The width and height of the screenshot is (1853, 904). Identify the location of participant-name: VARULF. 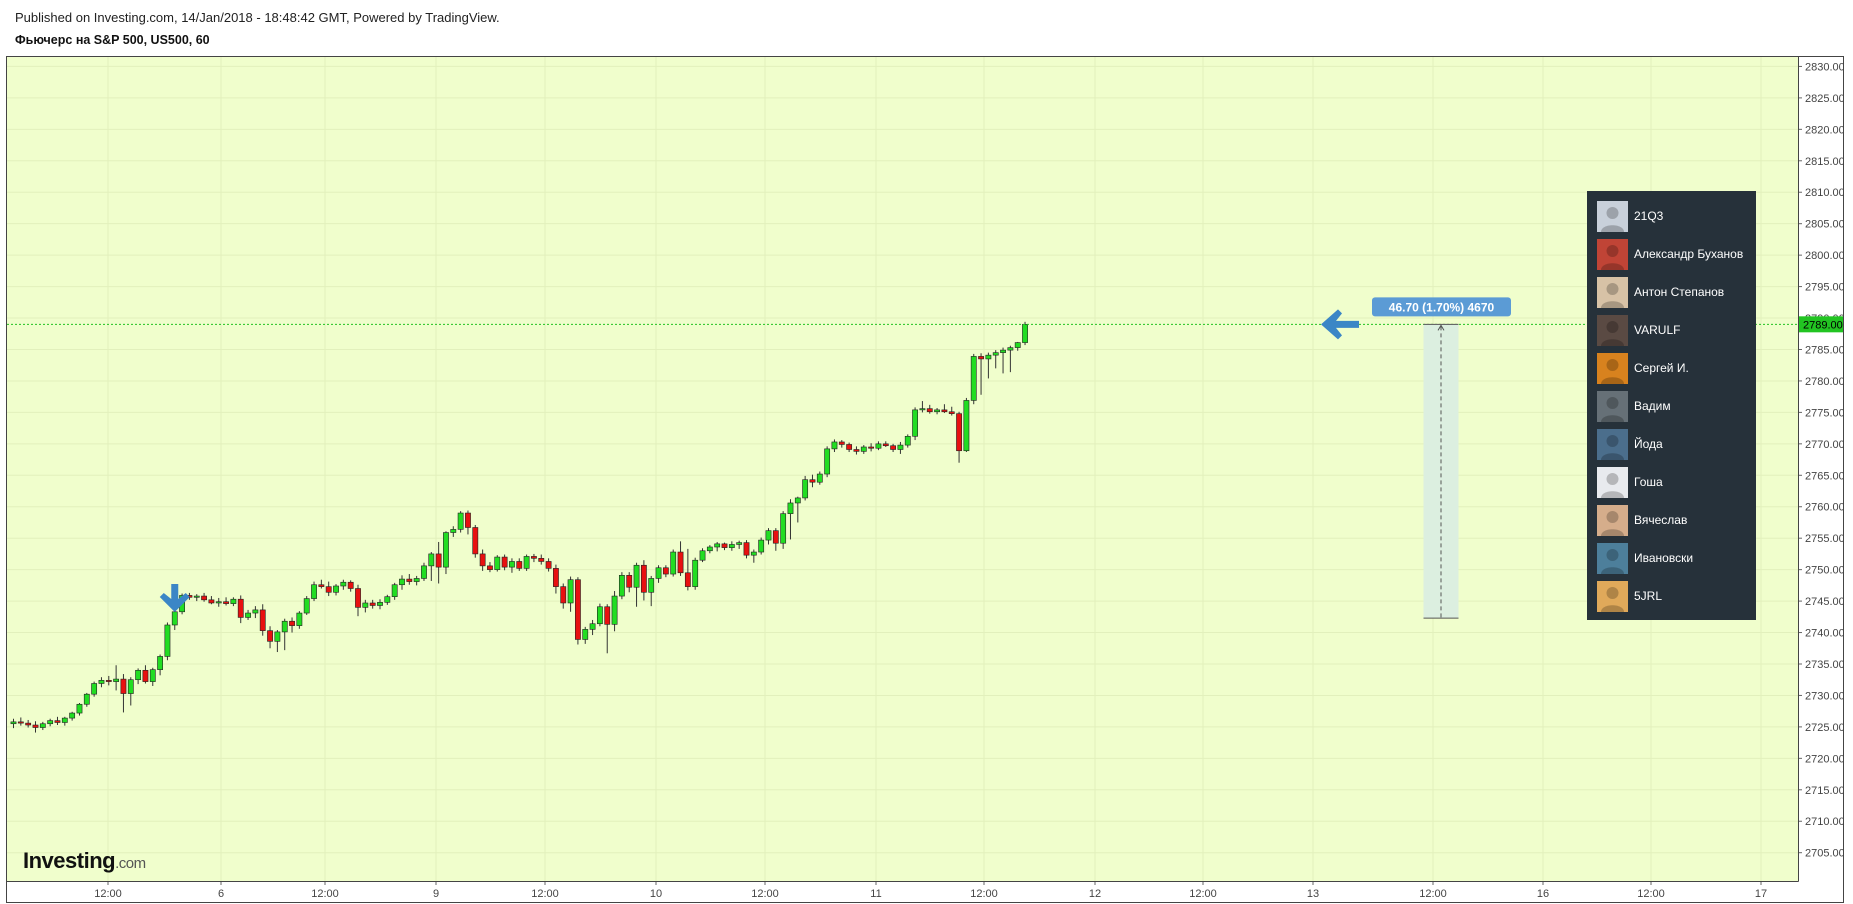
(1657, 330).